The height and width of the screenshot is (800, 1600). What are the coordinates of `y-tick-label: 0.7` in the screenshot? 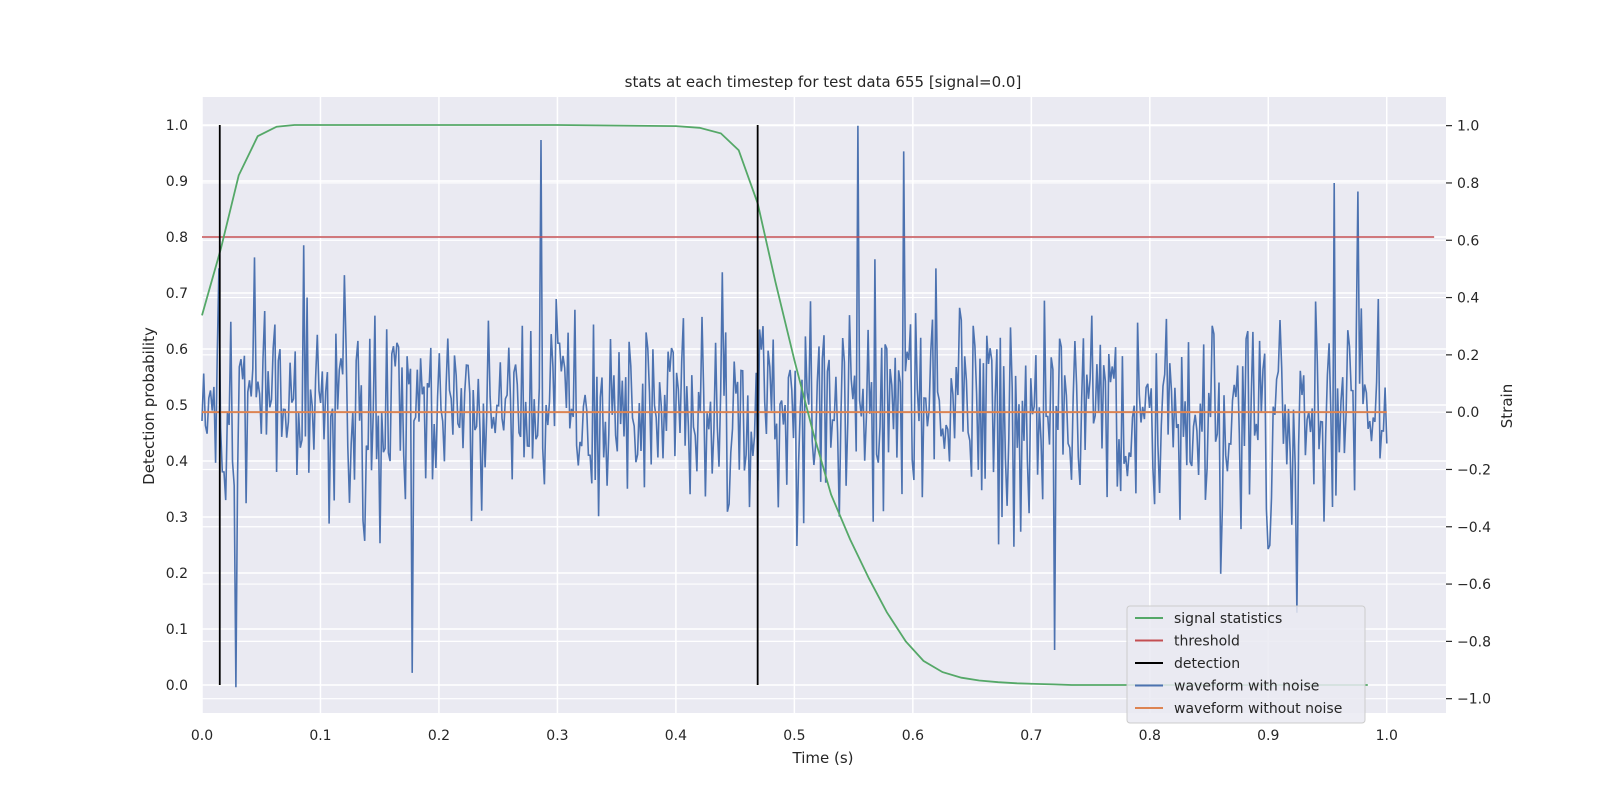 It's located at (177, 294).